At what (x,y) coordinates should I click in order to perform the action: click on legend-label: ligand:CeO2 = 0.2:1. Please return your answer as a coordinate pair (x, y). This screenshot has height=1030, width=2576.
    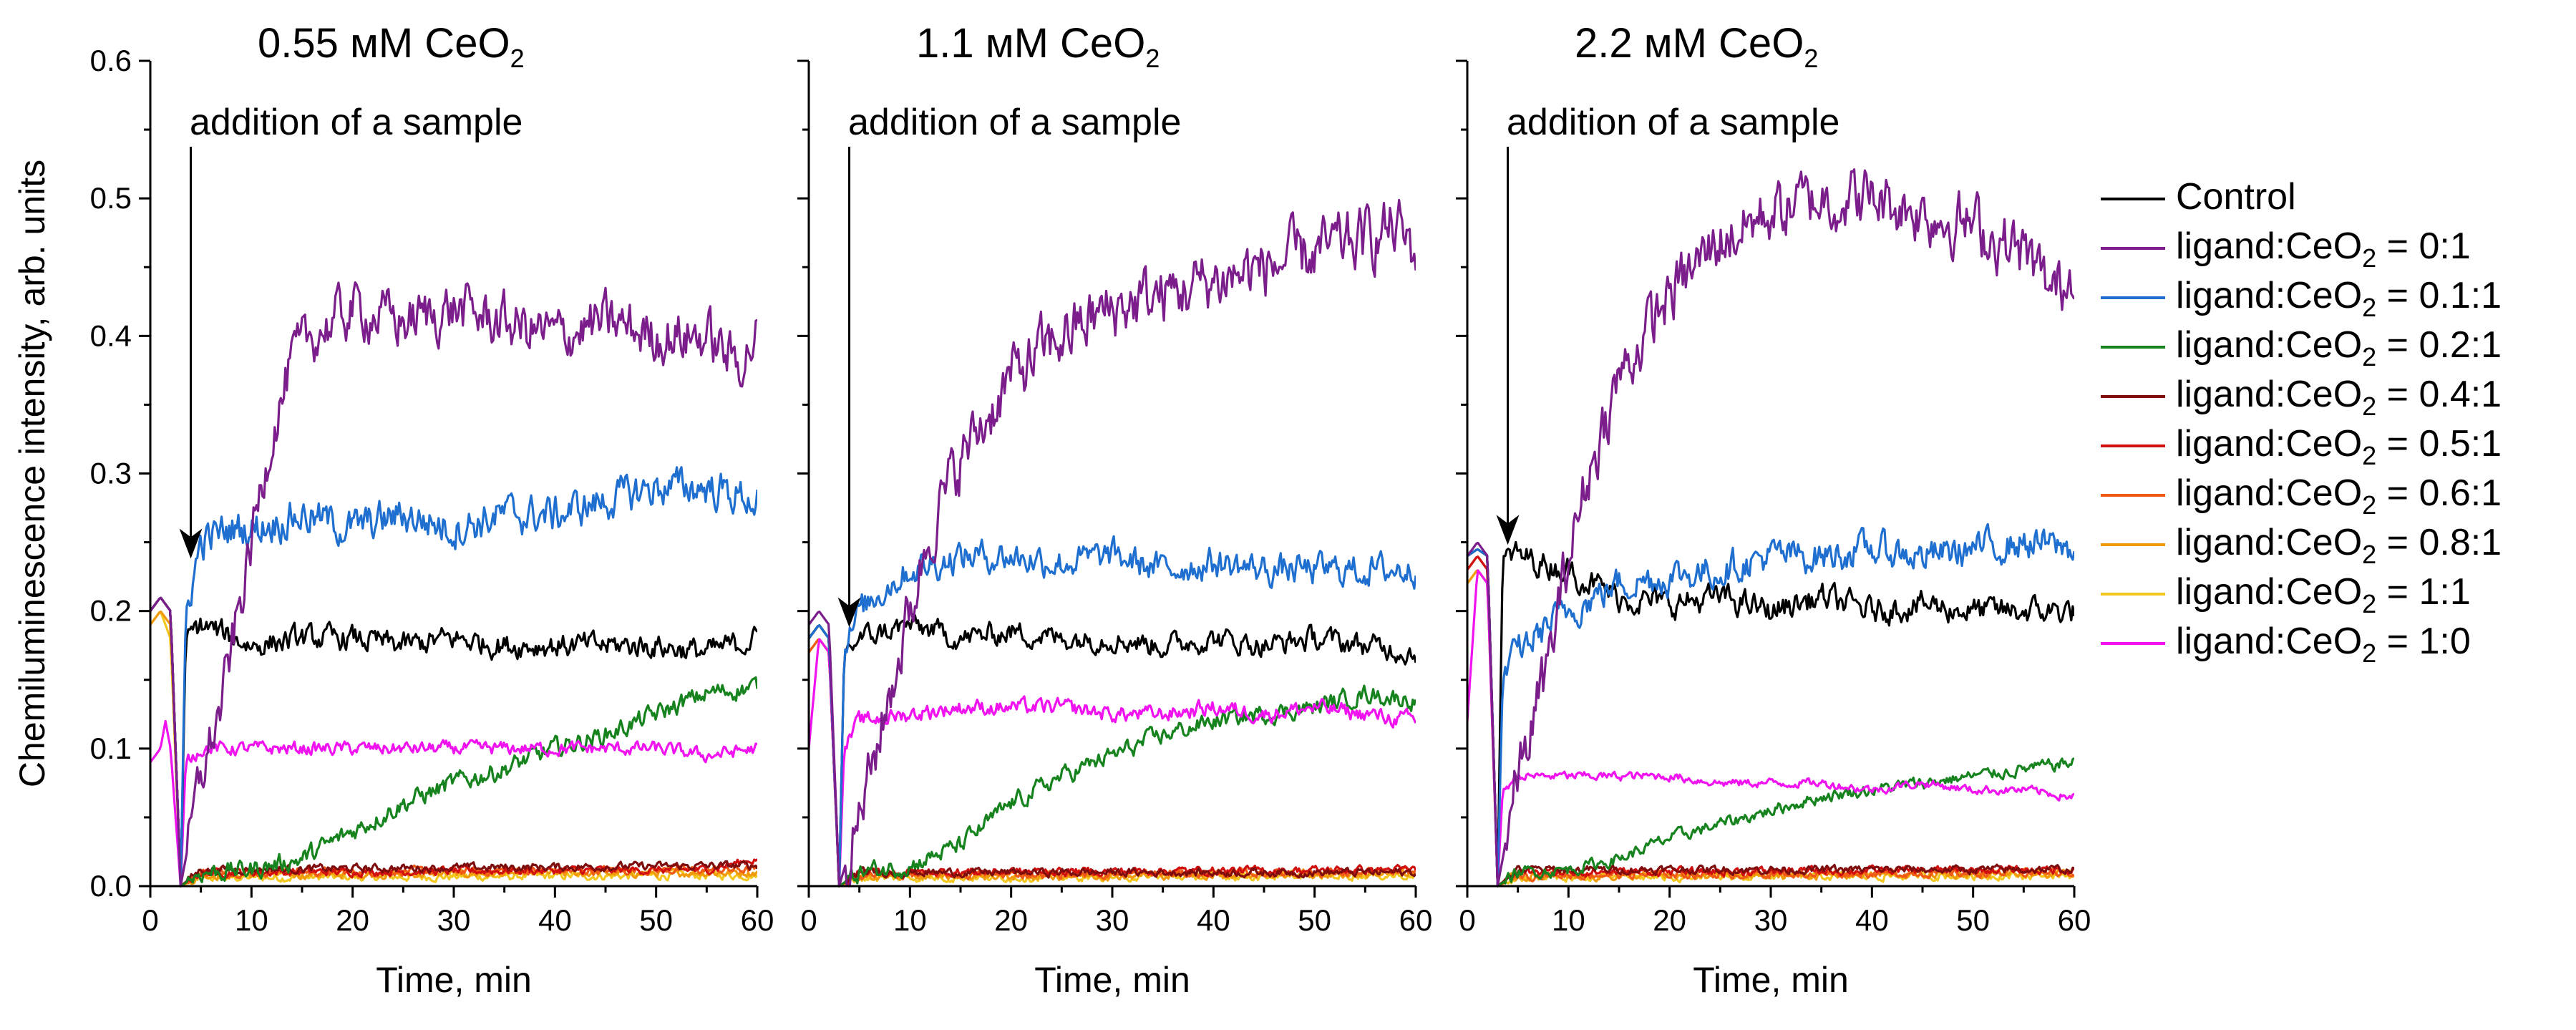
    Looking at the image, I should click on (2339, 347).